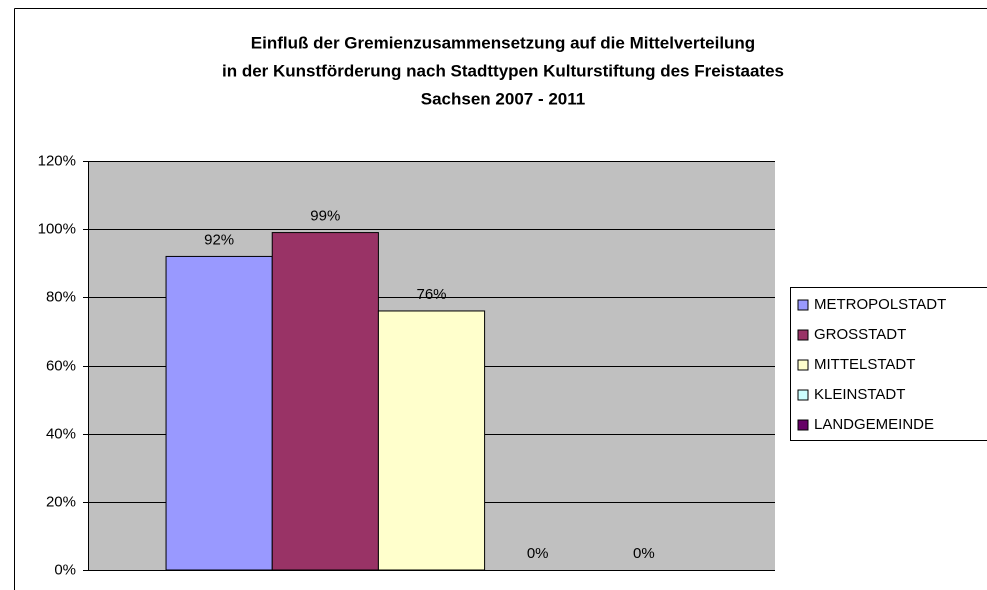 The height and width of the screenshot is (590, 987). What do you see at coordinates (325, 216) in the screenshot?
I see `data-label: 99%` at bounding box center [325, 216].